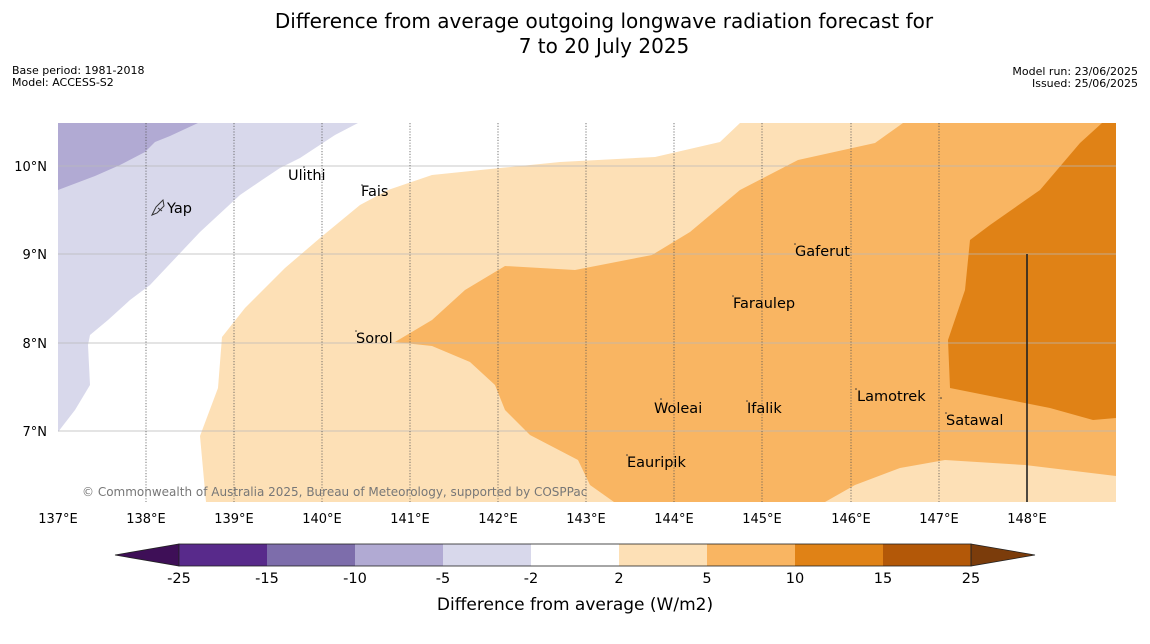  I want to click on place-ifalik: Ifalik, so click(764, 409).